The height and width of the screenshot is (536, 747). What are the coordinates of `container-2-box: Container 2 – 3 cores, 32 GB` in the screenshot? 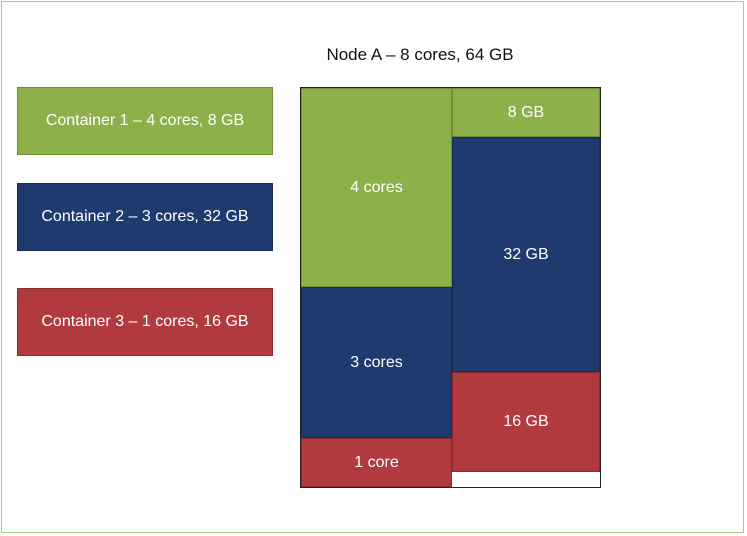 It's located at (145, 217).